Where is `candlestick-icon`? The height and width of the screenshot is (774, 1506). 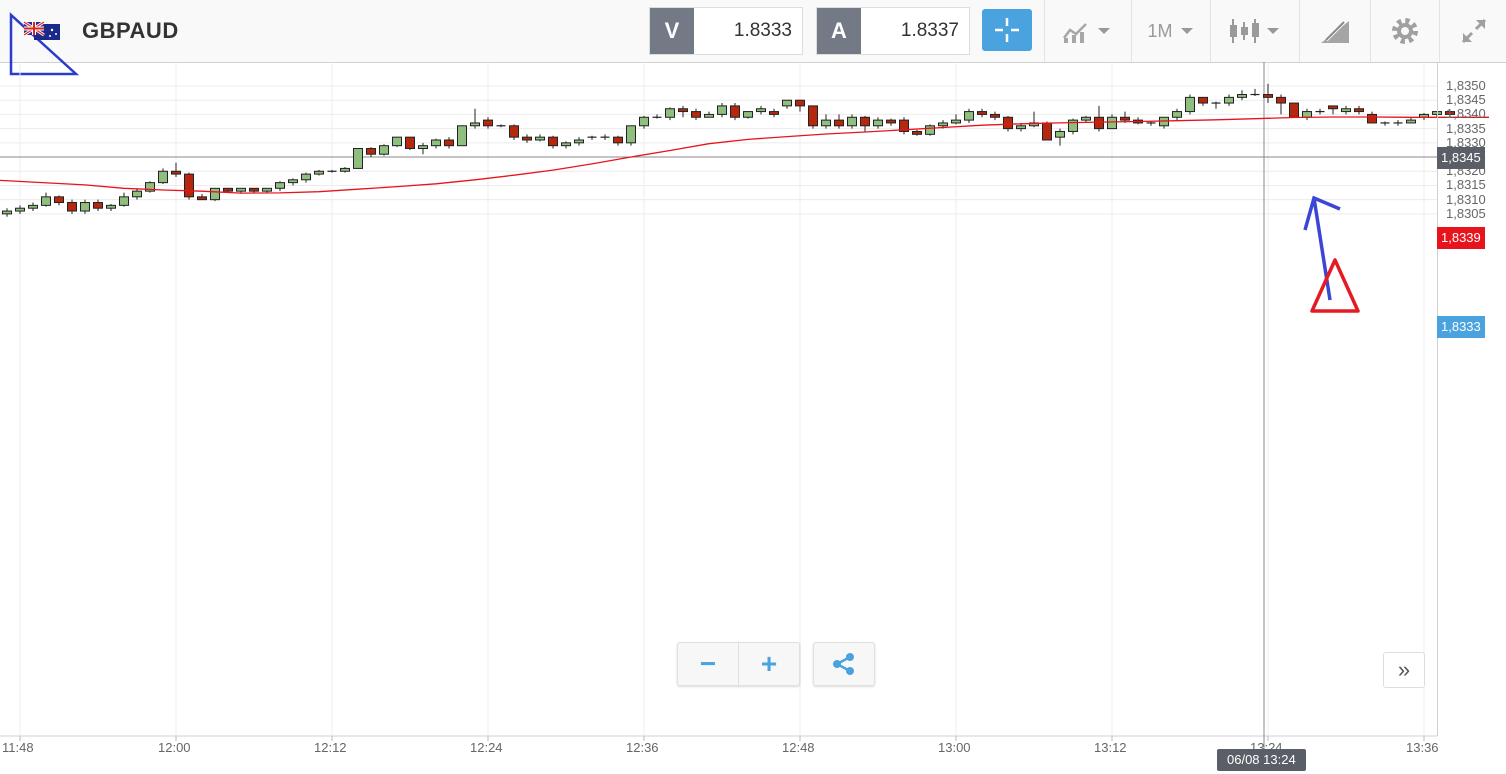
candlestick-icon is located at coordinates (1254, 31).